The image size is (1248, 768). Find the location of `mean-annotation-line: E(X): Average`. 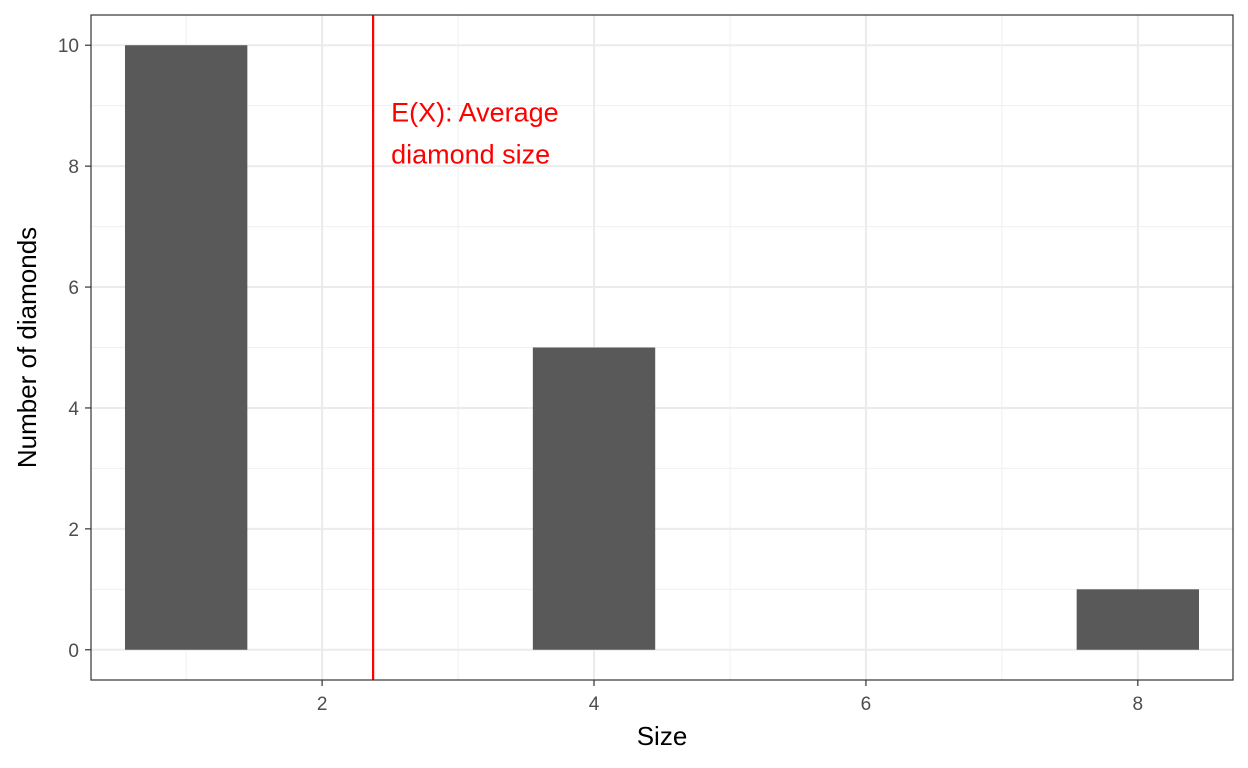

mean-annotation-line: E(X): Average is located at coordinates (475, 113).